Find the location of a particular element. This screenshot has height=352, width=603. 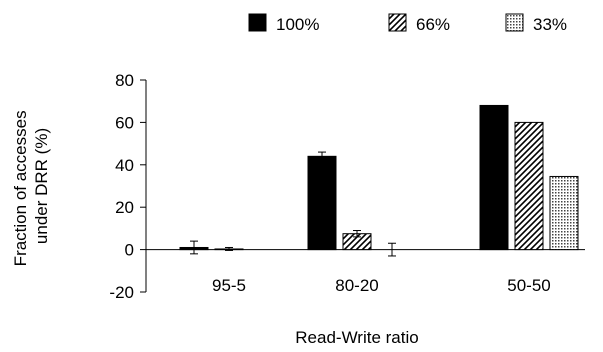

x-axis-title: Read-Write ratio is located at coordinates (356, 337).